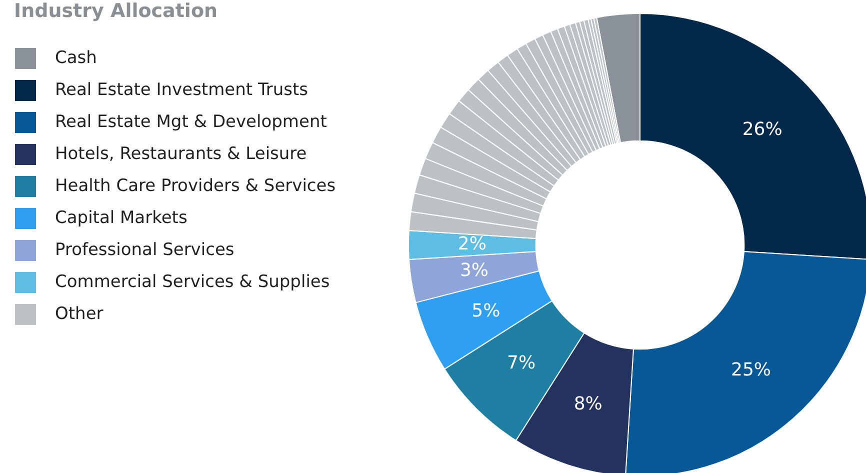  What do you see at coordinates (474, 270) in the screenshot?
I see `data-label: 3%` at bounding box center [474, 270].